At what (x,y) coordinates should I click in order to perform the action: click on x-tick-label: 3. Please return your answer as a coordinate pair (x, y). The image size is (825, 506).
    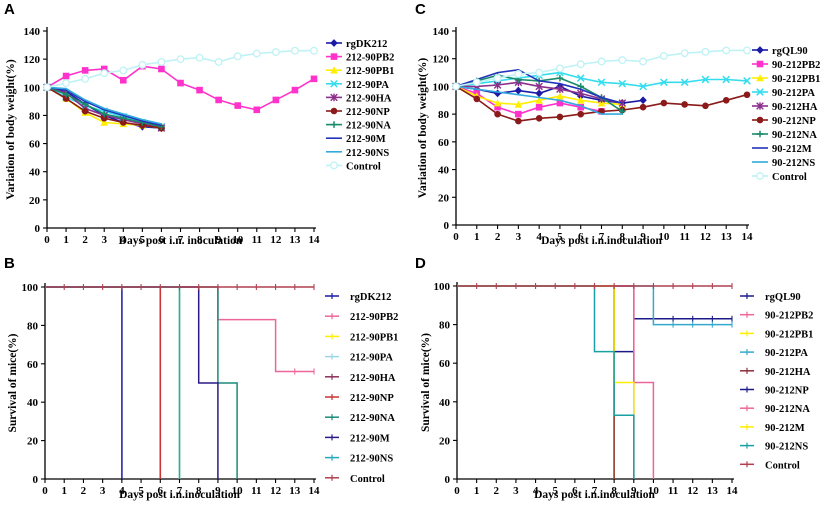
    Looking at the image, I should click on (103, 491).